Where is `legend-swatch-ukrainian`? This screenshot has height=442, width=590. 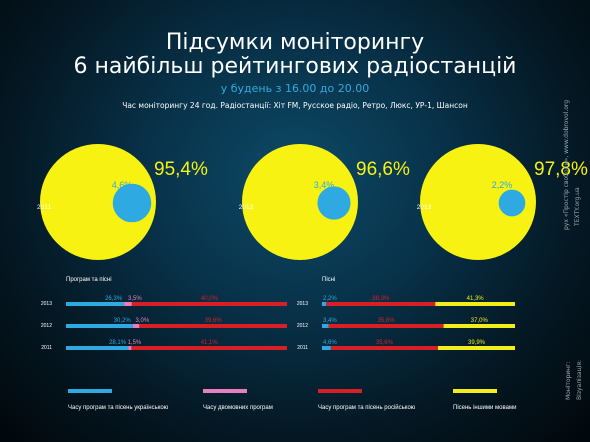
legend-swatch-ukrainian is located at coordinates (90, 391).